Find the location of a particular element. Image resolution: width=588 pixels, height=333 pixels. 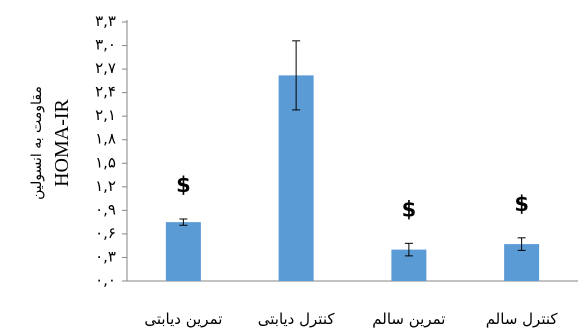

significance-markers: $ $ $ is located at coordinates (352, 197).